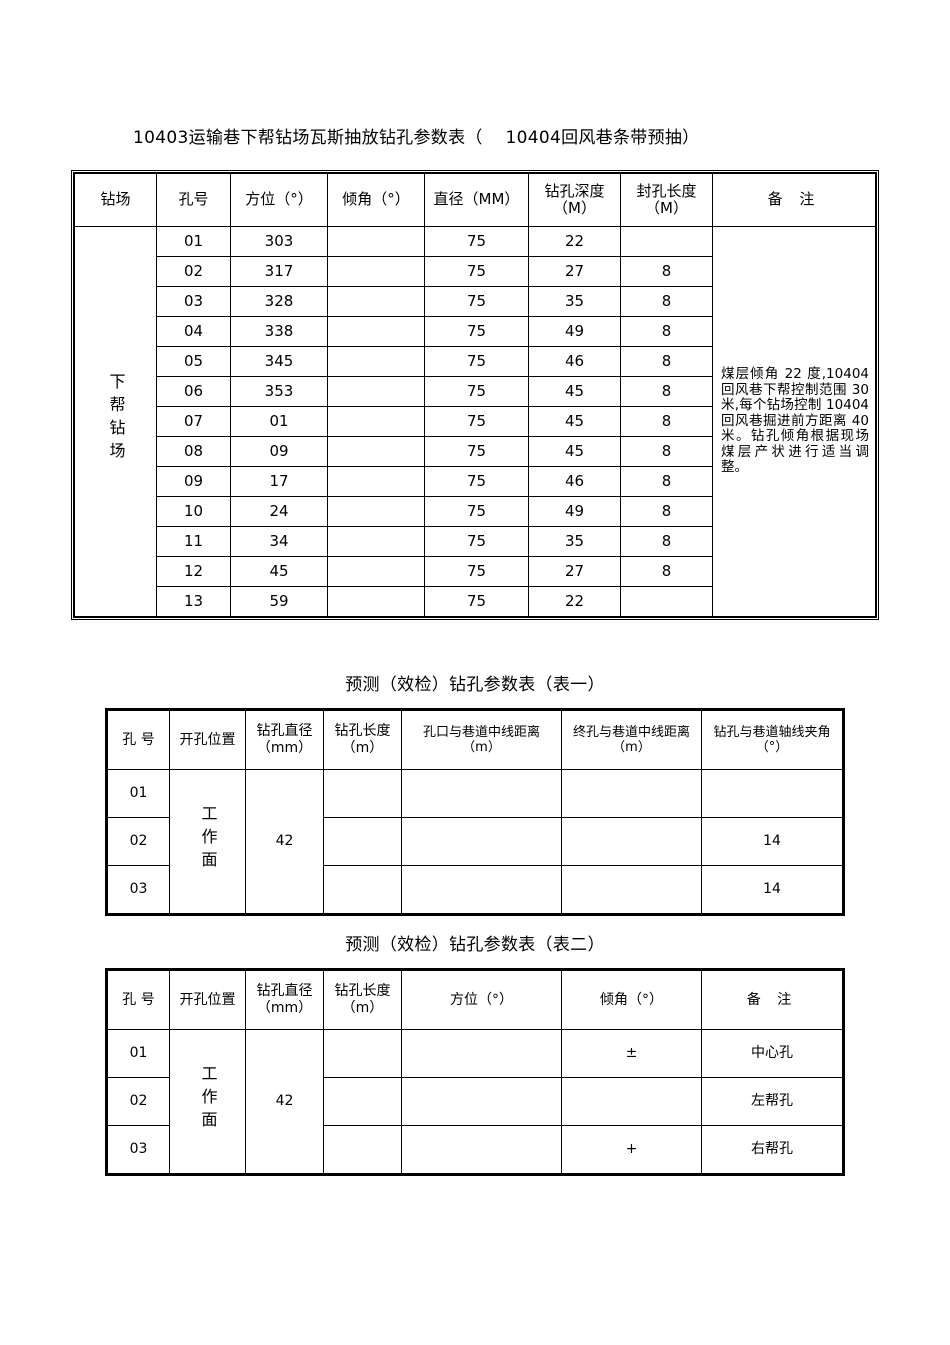 Image resolution: width=950 pixels, height=1345 pixels. What do you see at coordinates (631, 1053) in the screenshot?
I see `cell-inclination: ±` at bounding box center [631, 1053].